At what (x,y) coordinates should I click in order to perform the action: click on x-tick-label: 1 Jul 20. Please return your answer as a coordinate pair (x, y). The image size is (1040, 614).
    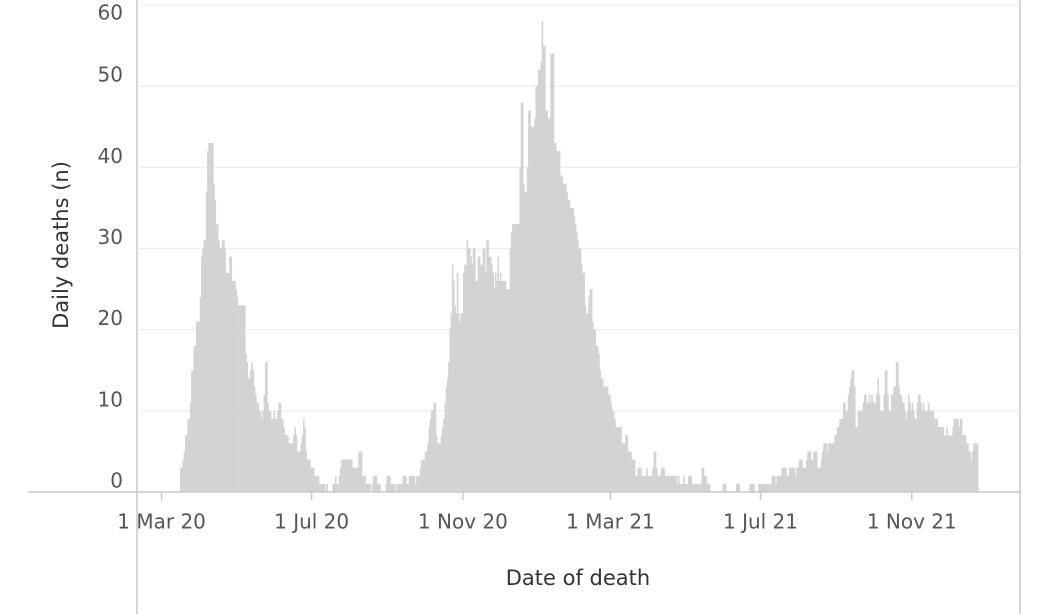
    Looking at the image, I should click on (311, 522).